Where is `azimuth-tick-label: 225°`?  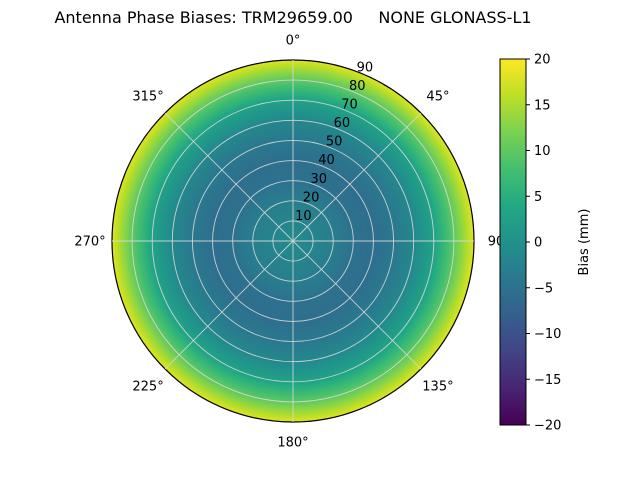 azimuth-tick-label: 225° is located at coordinates (147, 386).